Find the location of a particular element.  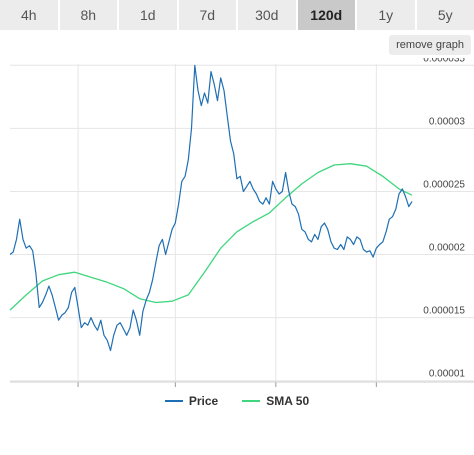

tab-7d: 7d is located at coordinates (208, 15).